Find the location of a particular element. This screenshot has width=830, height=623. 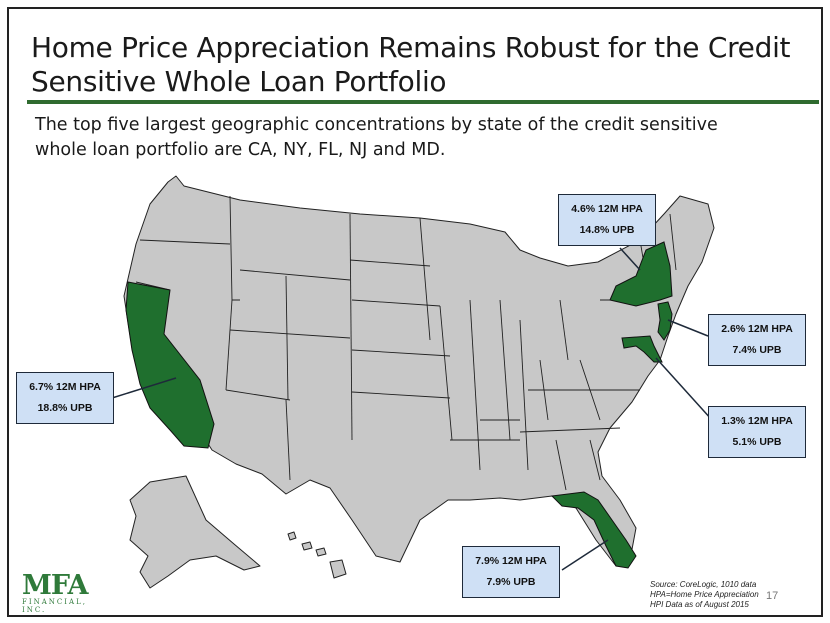

logo-mark: MFA is located at coordinates (55, 585).